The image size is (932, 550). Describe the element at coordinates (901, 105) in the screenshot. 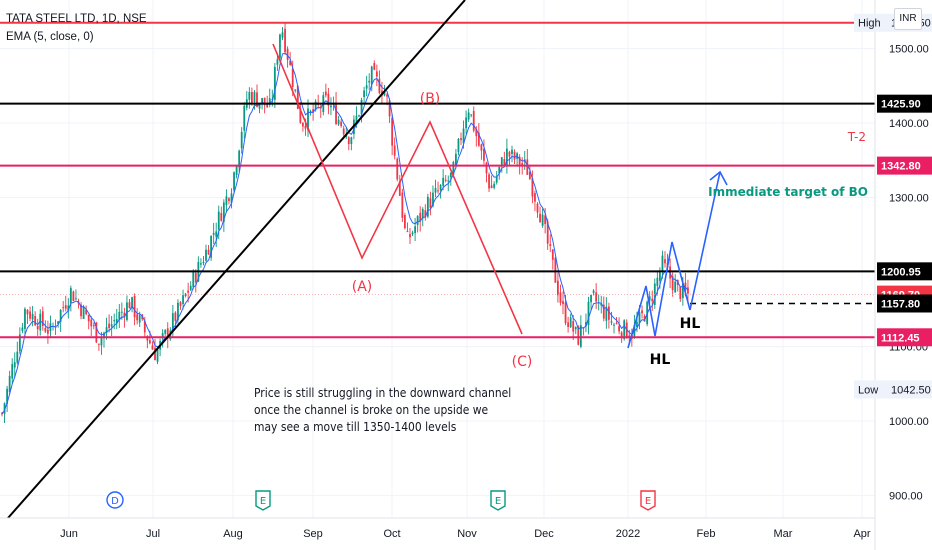

I see `price-label-value: 1425.90` at that location.